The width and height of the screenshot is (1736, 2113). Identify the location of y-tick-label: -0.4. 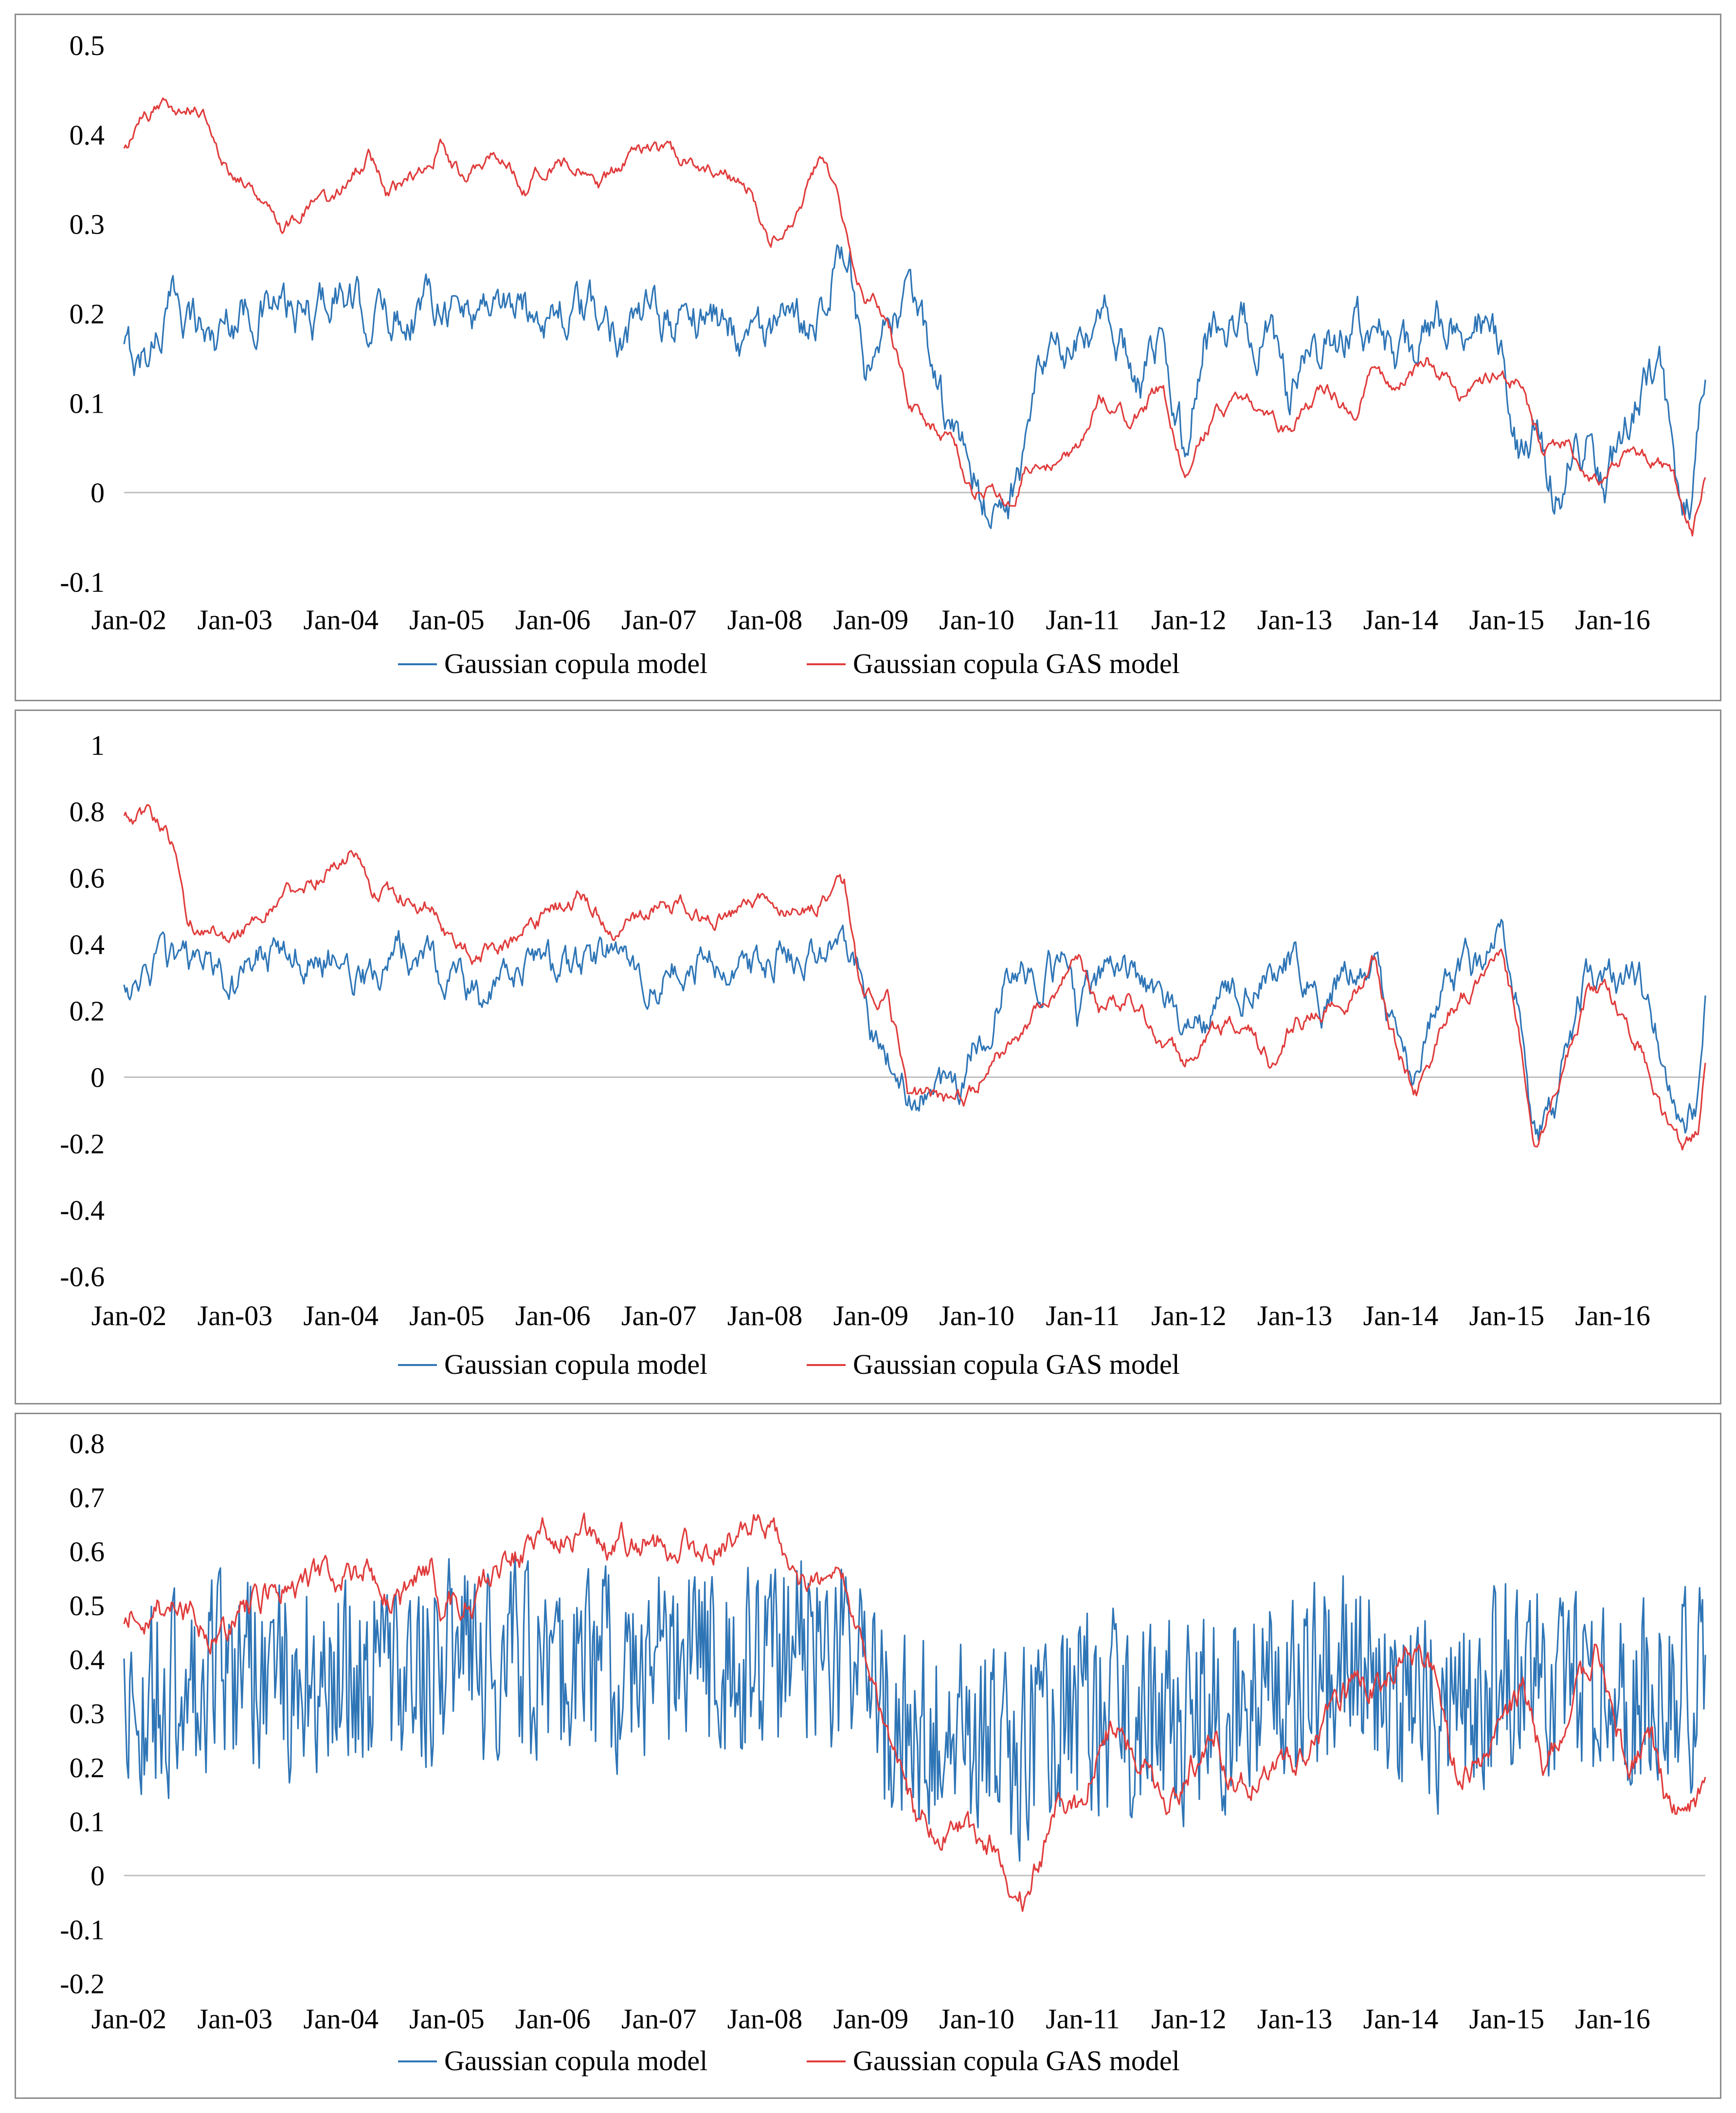
(83, 1210).